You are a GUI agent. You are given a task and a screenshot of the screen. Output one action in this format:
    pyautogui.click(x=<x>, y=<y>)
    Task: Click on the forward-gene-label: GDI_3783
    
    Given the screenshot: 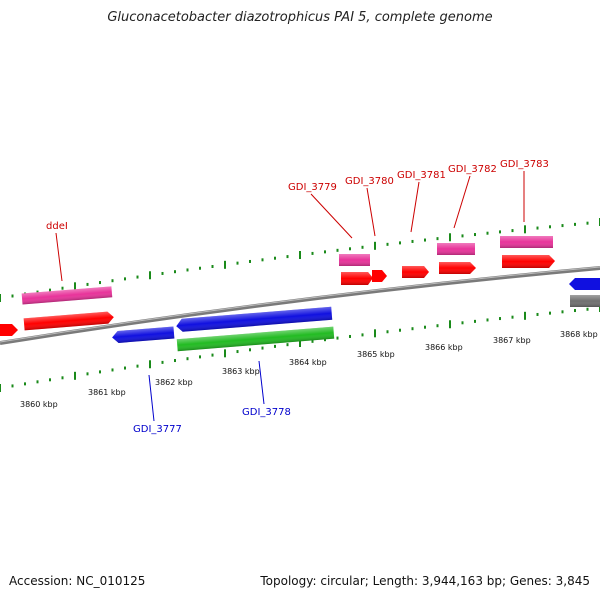 What is the action you would take?
    pyautogui.click(x=524, y=164)
    